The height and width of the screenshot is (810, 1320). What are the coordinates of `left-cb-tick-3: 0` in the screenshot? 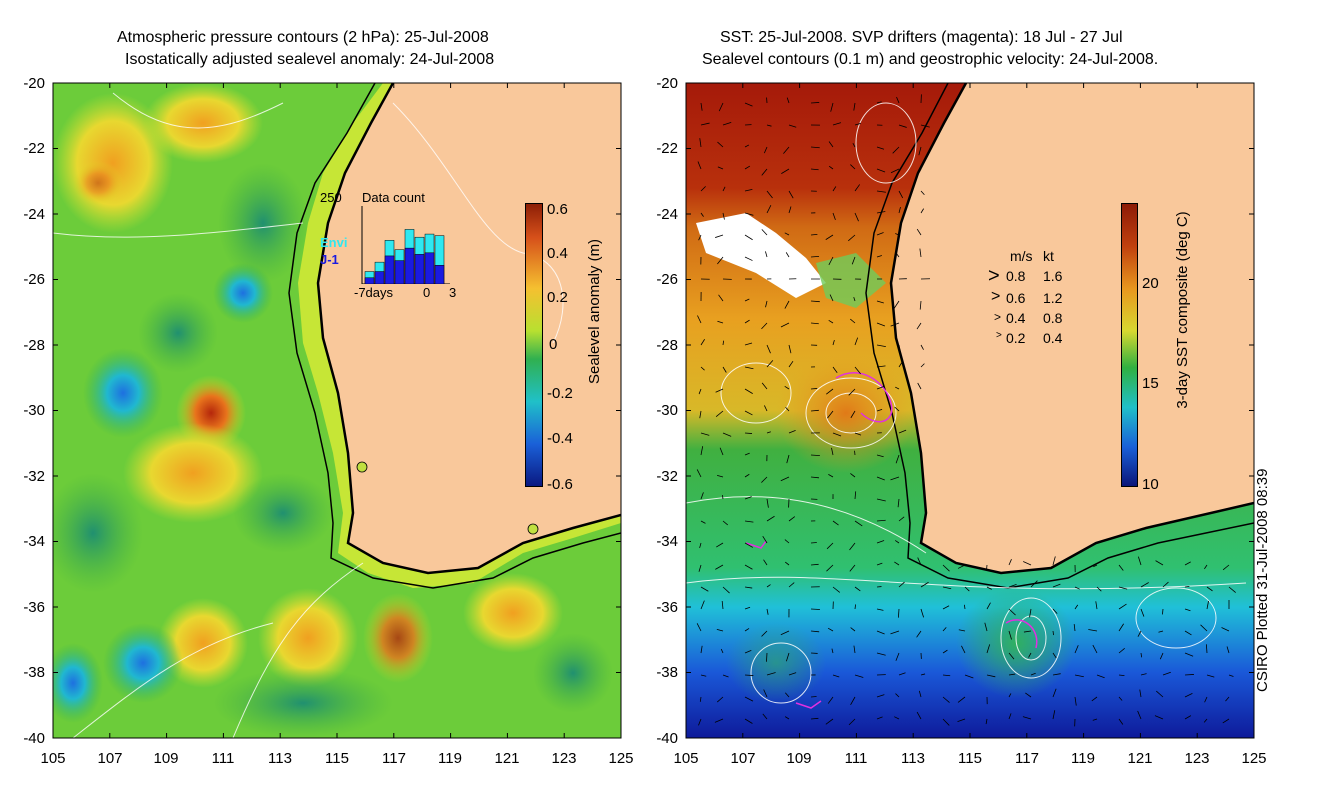 It's located at (553, 344).